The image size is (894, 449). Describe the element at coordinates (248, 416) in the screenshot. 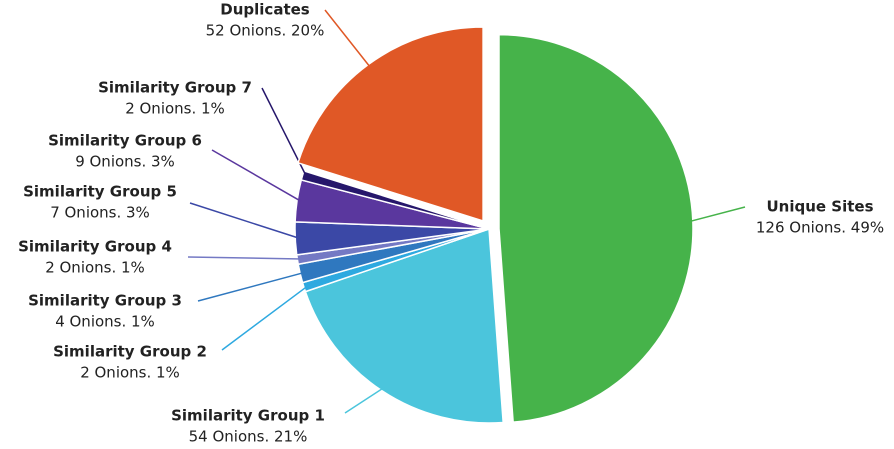

I see `slice-label: Similarity Group 1` at that location.